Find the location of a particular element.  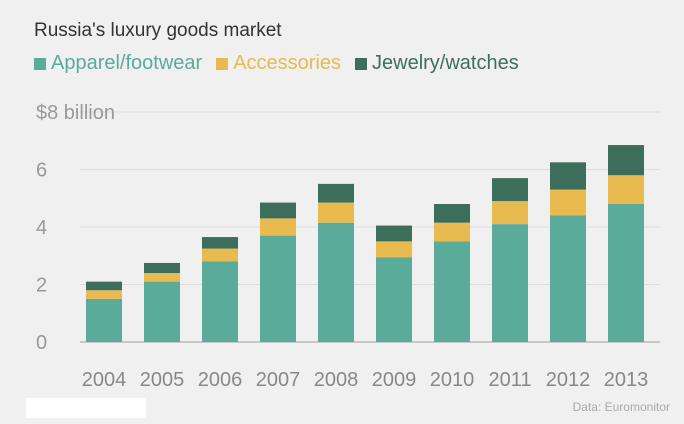

bar-jewelry-watches-2005 is located at coordinates (162, 267).